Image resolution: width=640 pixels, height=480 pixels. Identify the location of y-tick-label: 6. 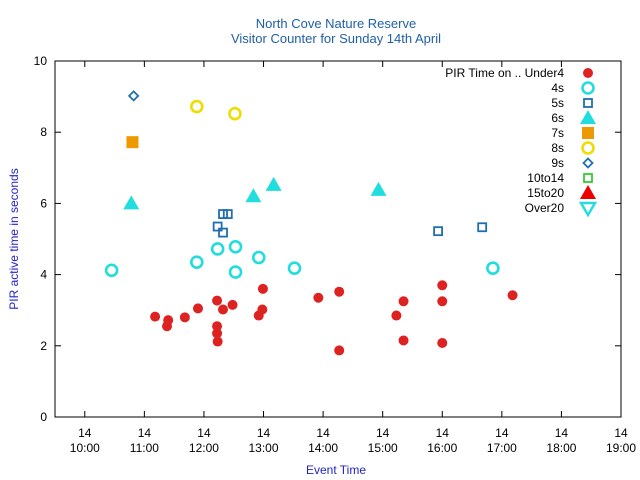
(43, 203).